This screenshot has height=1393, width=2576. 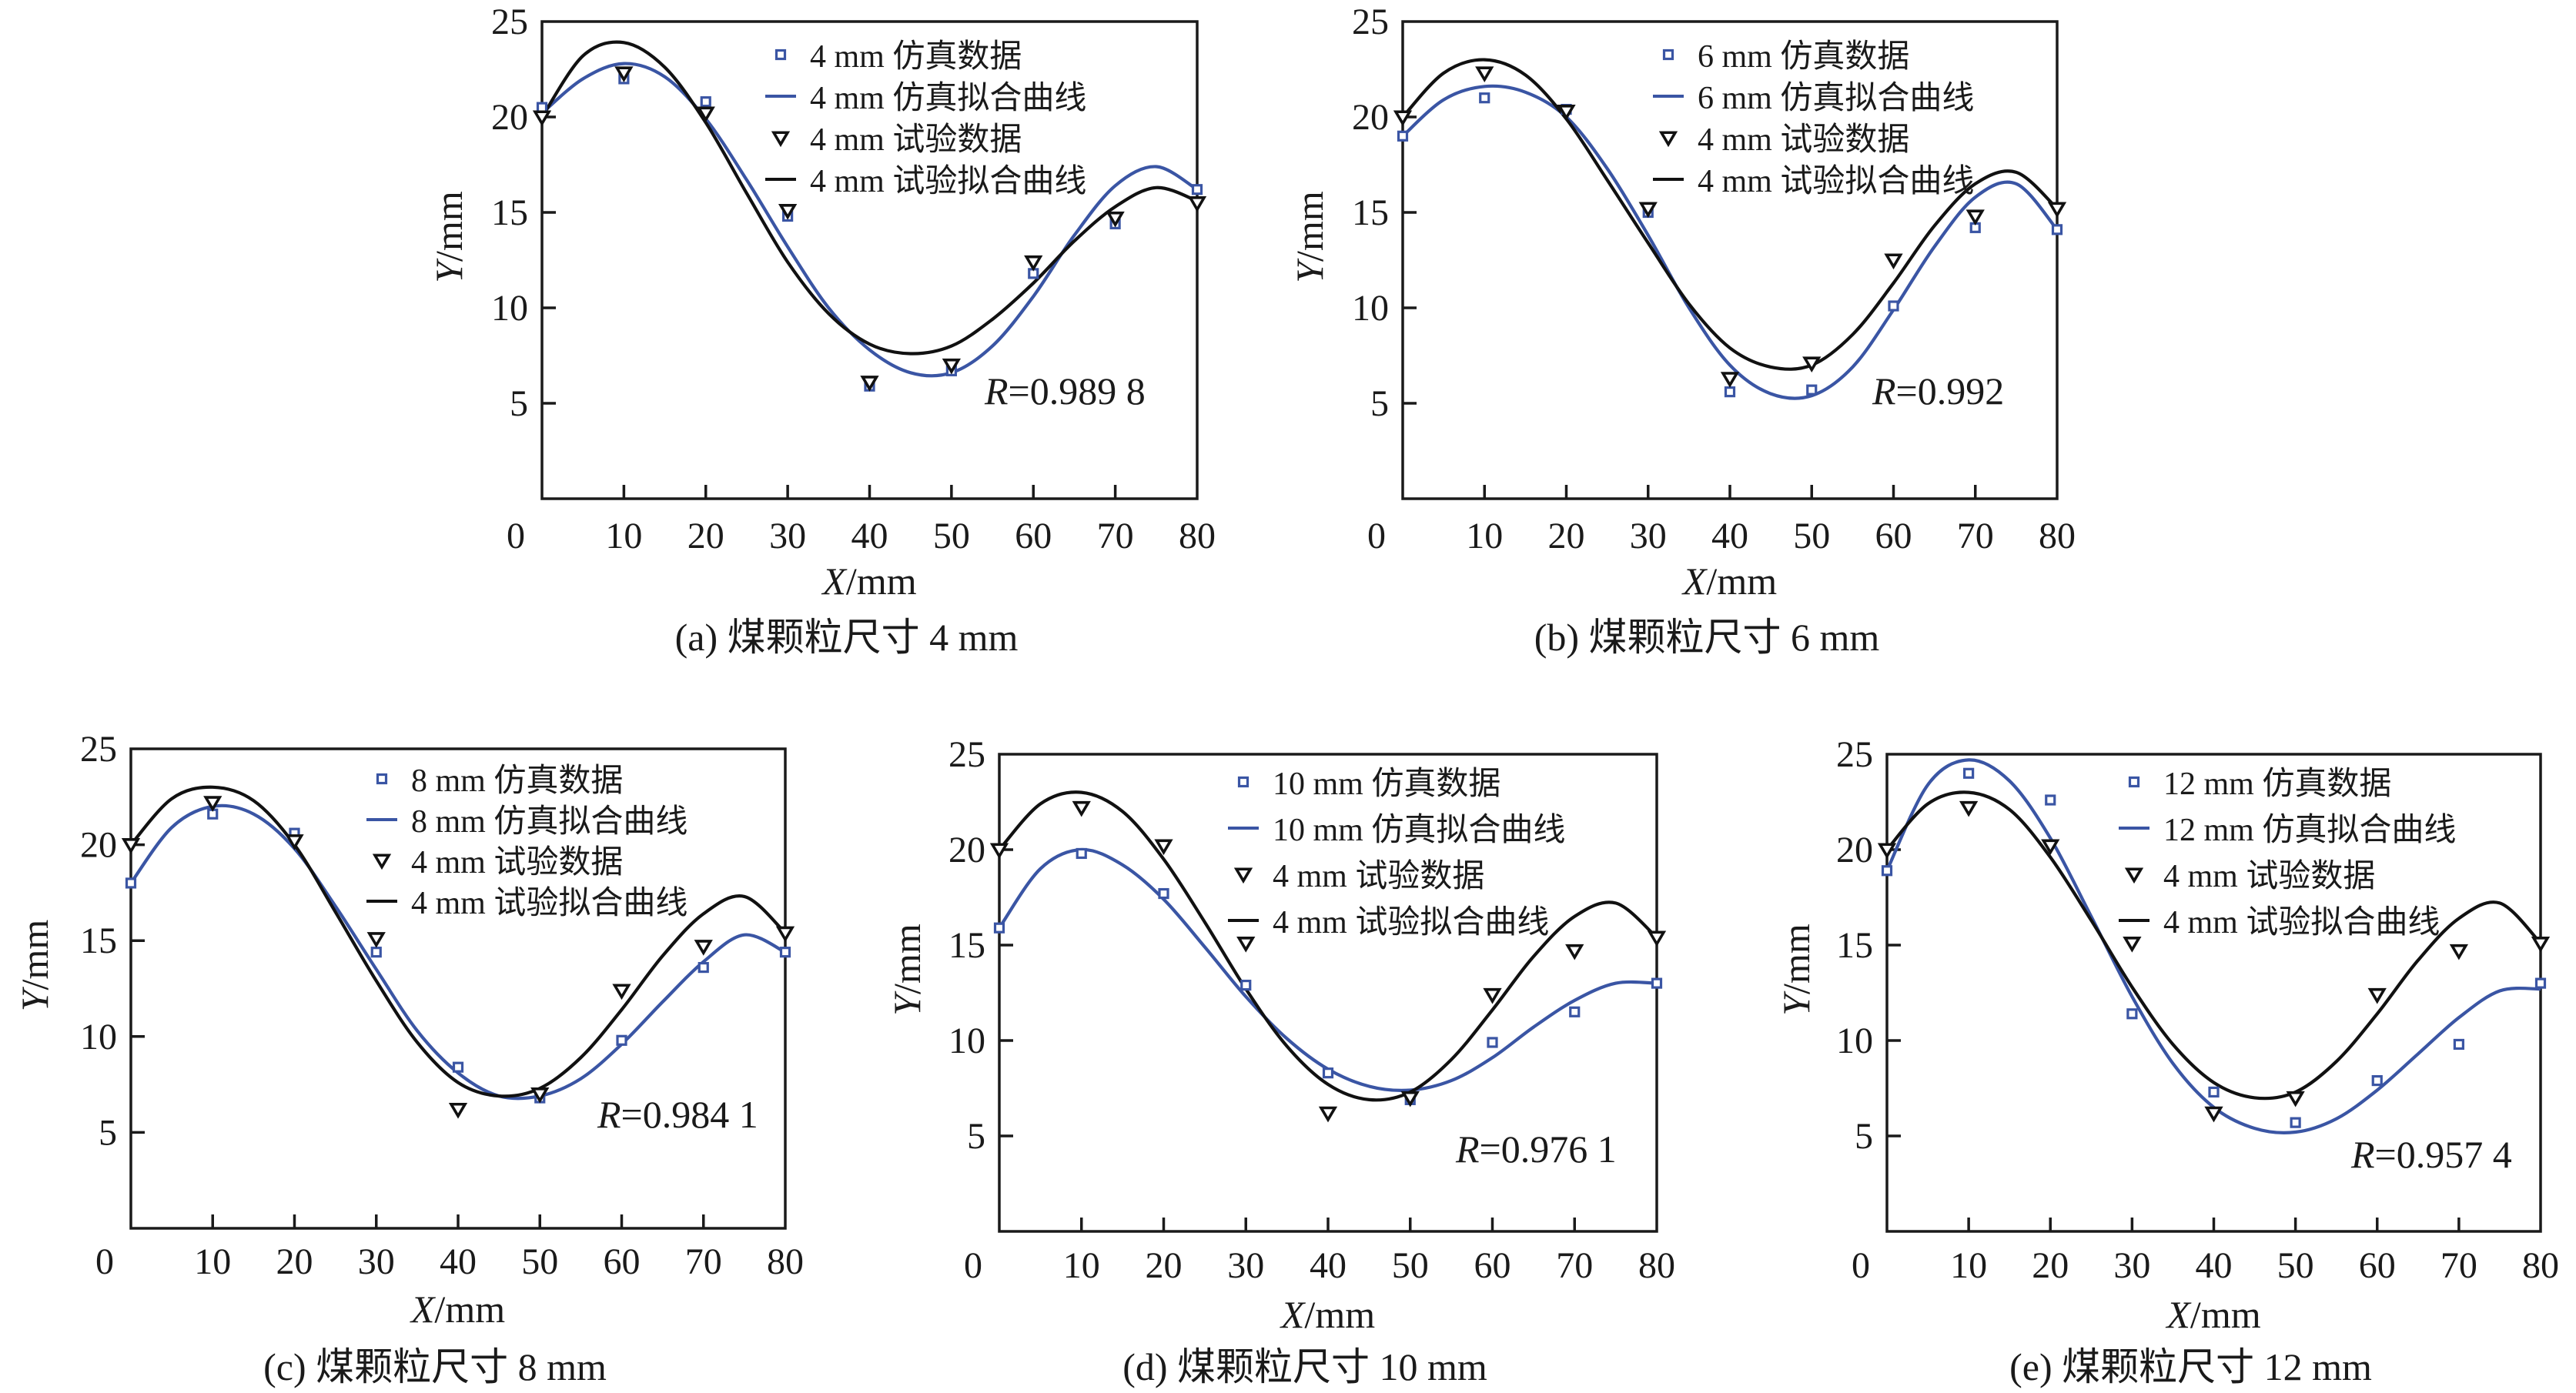 What do you see at coordinates (549, 822) in the screenshot?
I see `legend-label: 8 mm 仿真拟合曲线` at bounding box center [549, 822].